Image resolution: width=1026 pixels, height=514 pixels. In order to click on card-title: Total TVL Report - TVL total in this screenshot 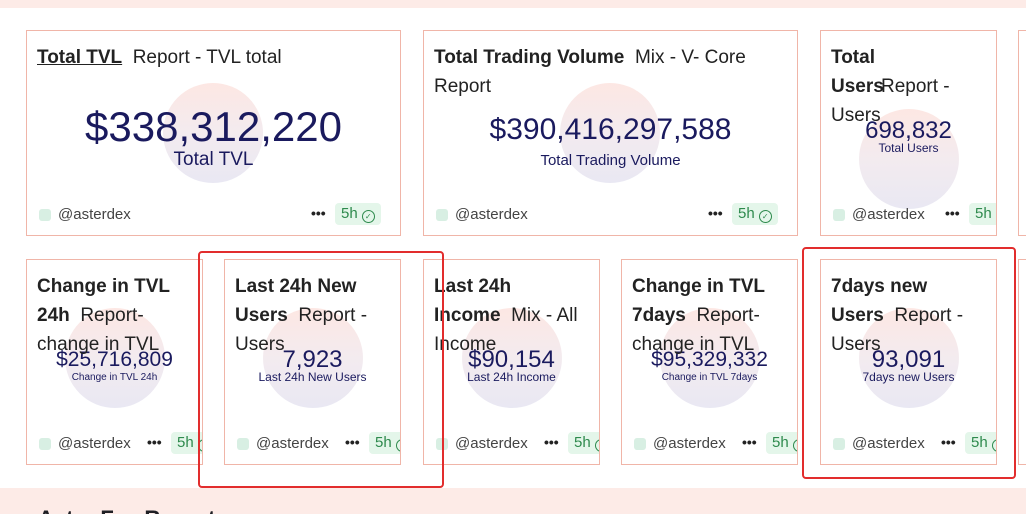, I will do `click(214, 57)`.